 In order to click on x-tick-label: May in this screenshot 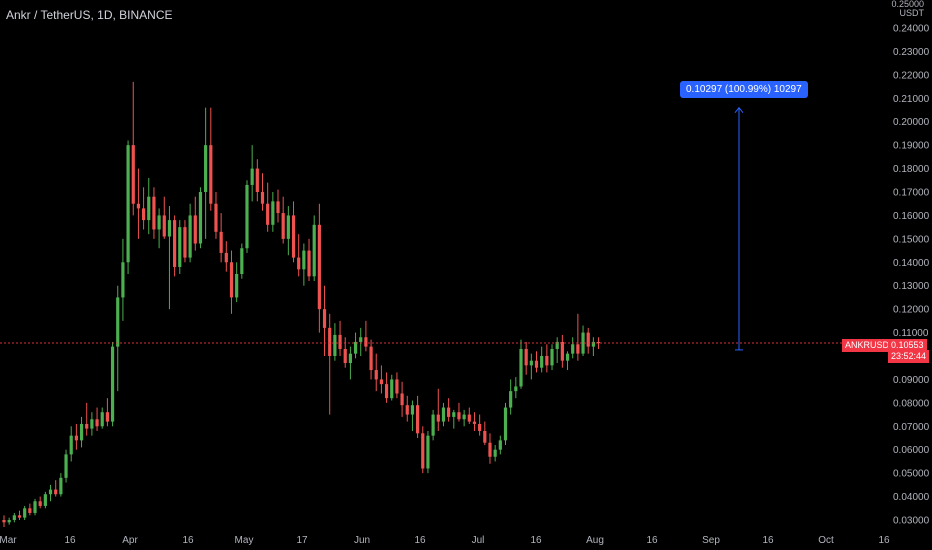, I will do `click(244, 540)`.